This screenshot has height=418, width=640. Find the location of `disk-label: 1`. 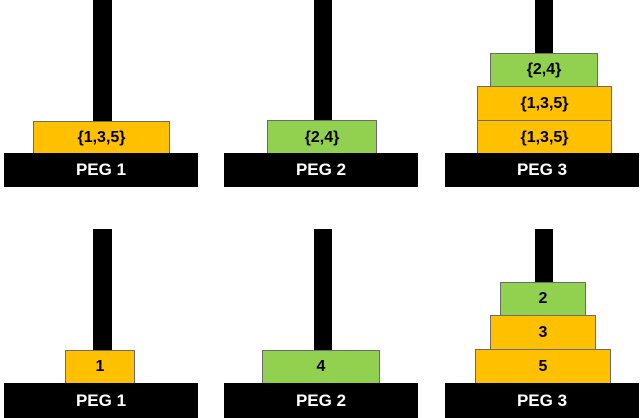

disk-label: 1 is located at coordinates (100, 366).